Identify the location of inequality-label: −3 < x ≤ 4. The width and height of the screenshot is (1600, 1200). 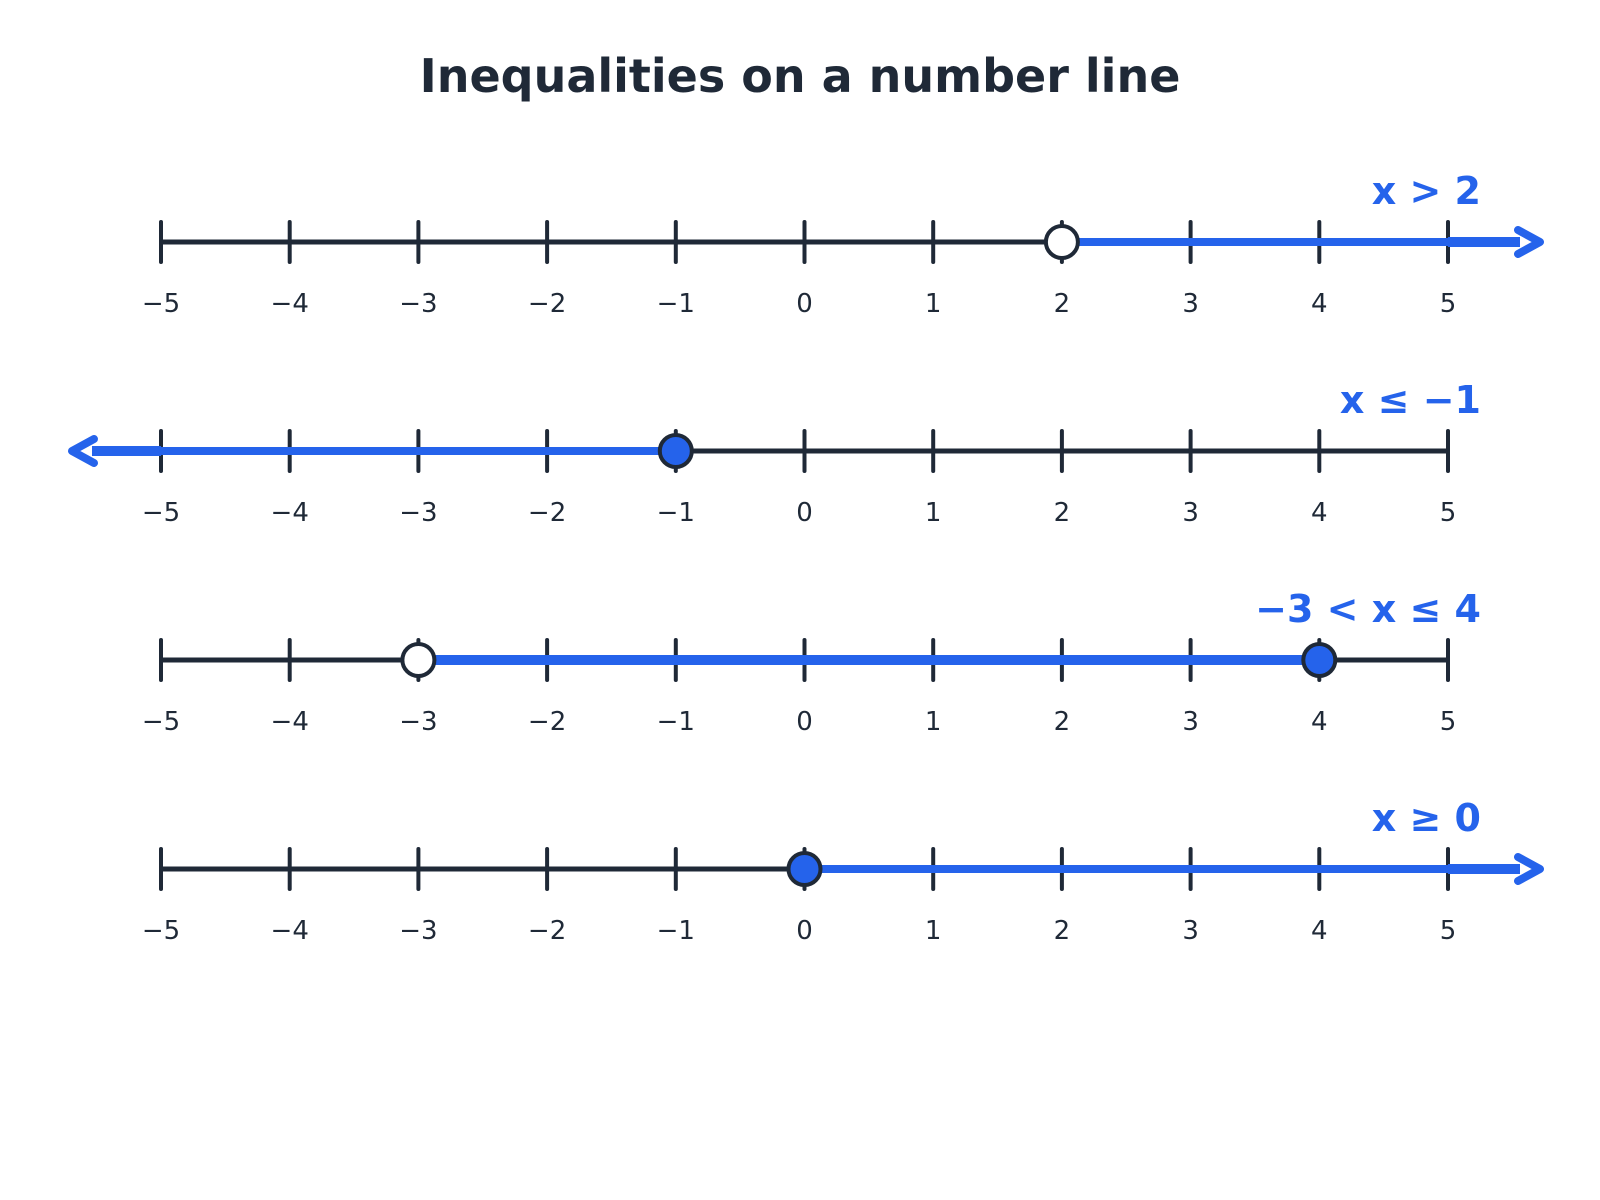
(1368, 609).